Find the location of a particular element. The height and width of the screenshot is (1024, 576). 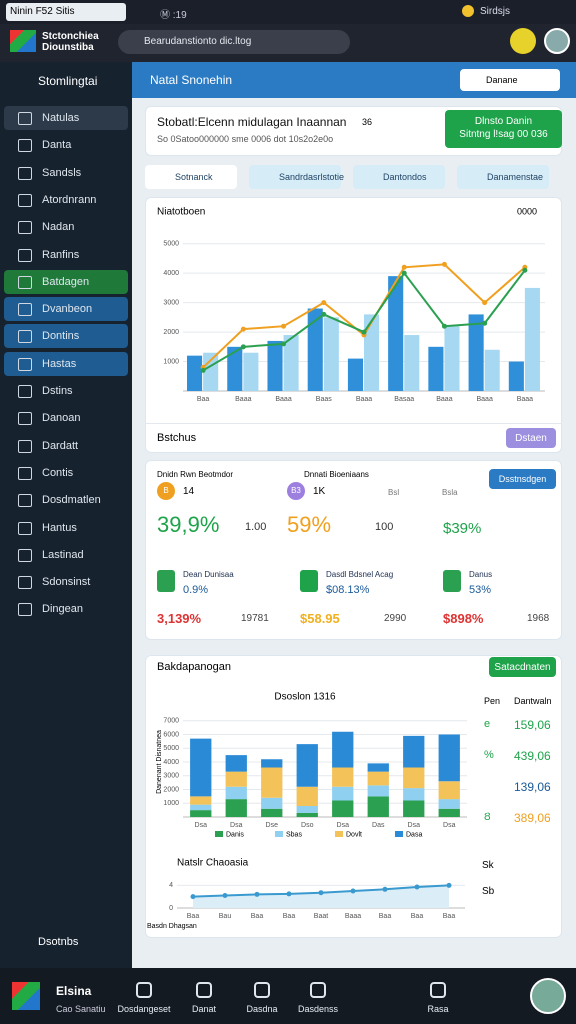

stats-head: Bsla is located at coordinates (450, 492).